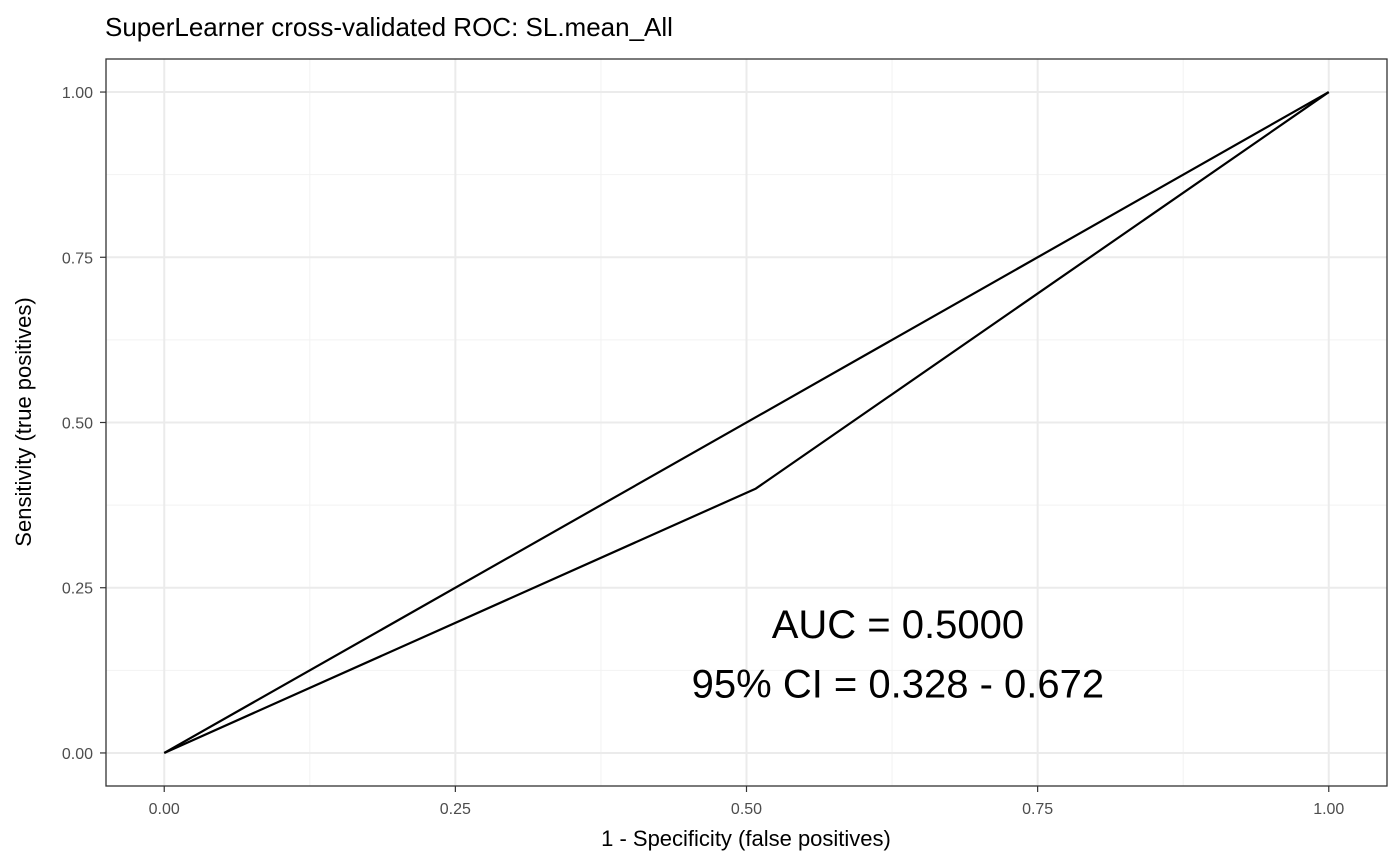 This screenshot has width=1400, height=865. Describe the element at coordinates (164, 809) in the screenshot. I see `x-tick-label: 0.00` at that location.